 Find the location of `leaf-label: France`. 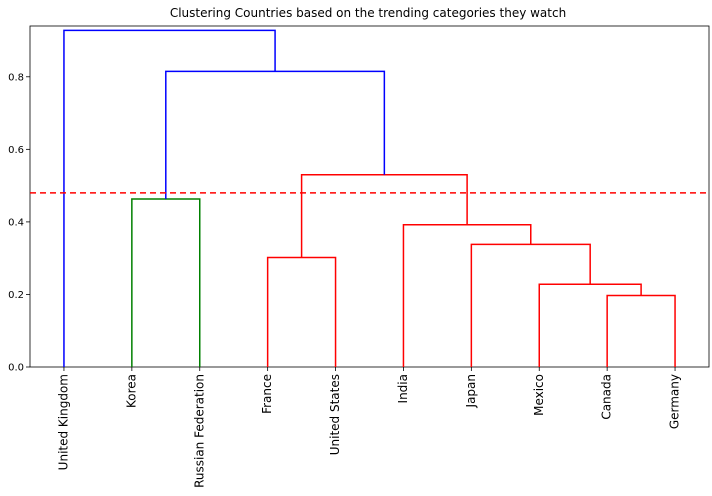

leaf-label: France is located at coordinates (267, 394).